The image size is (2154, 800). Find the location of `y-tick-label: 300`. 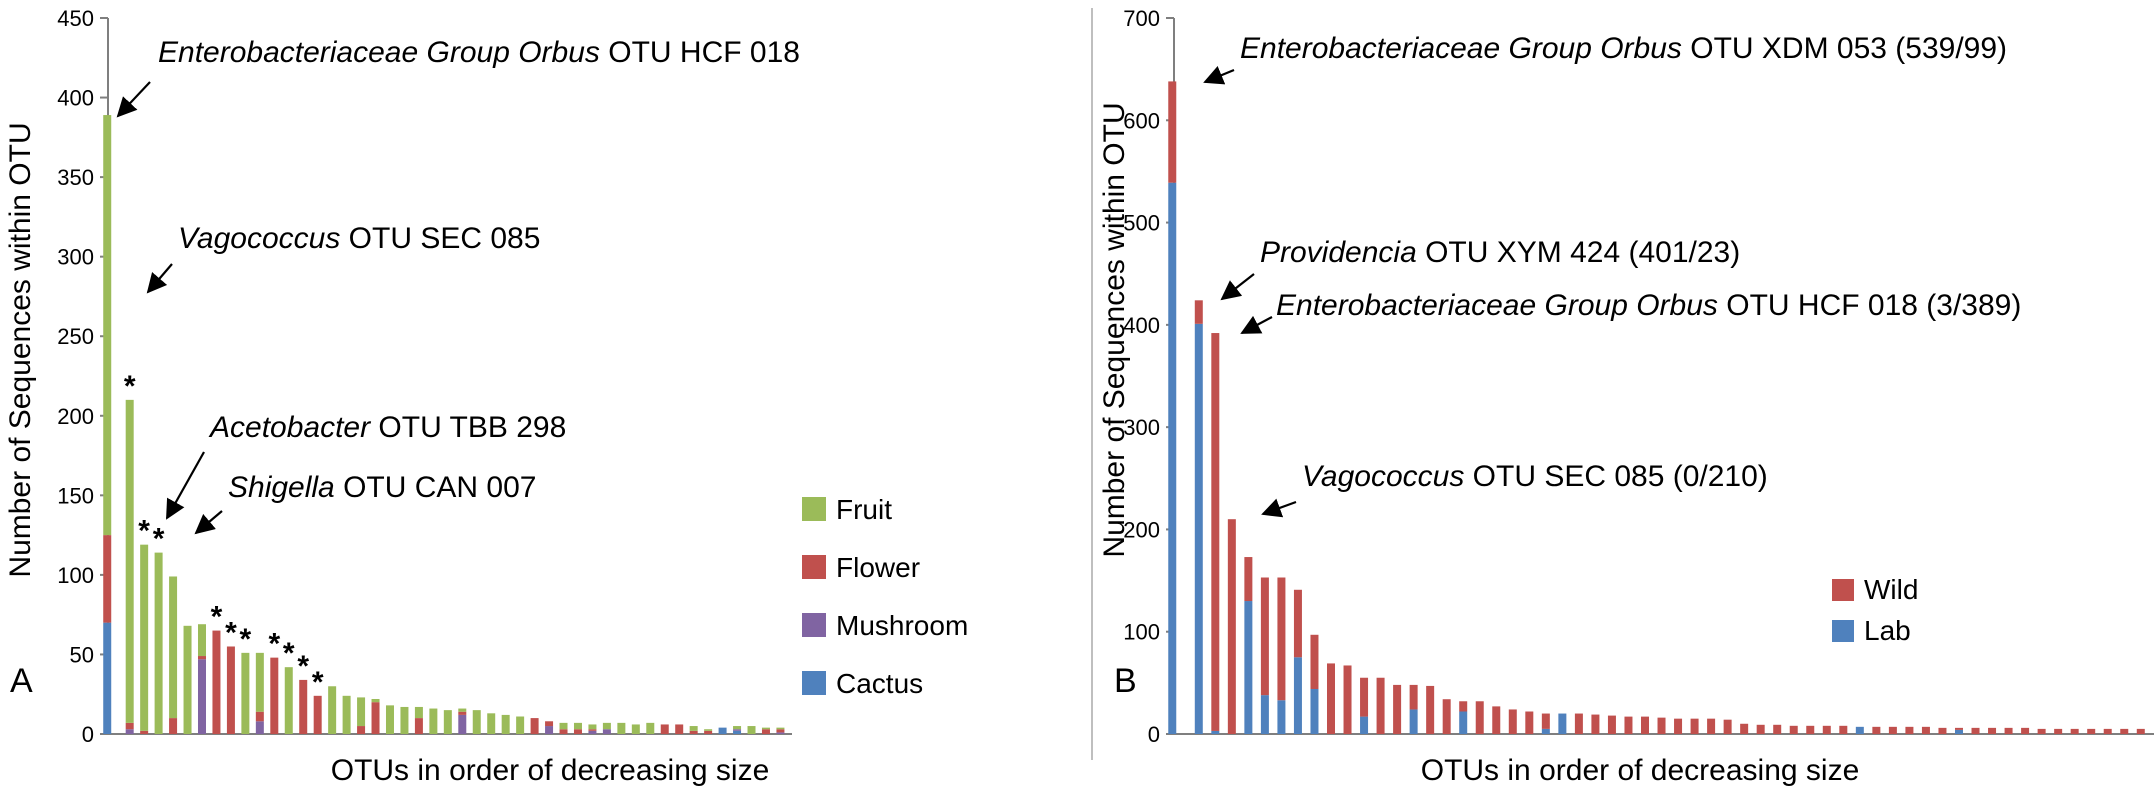

y-tick-label: 300 is located at coordinates (75, 257).